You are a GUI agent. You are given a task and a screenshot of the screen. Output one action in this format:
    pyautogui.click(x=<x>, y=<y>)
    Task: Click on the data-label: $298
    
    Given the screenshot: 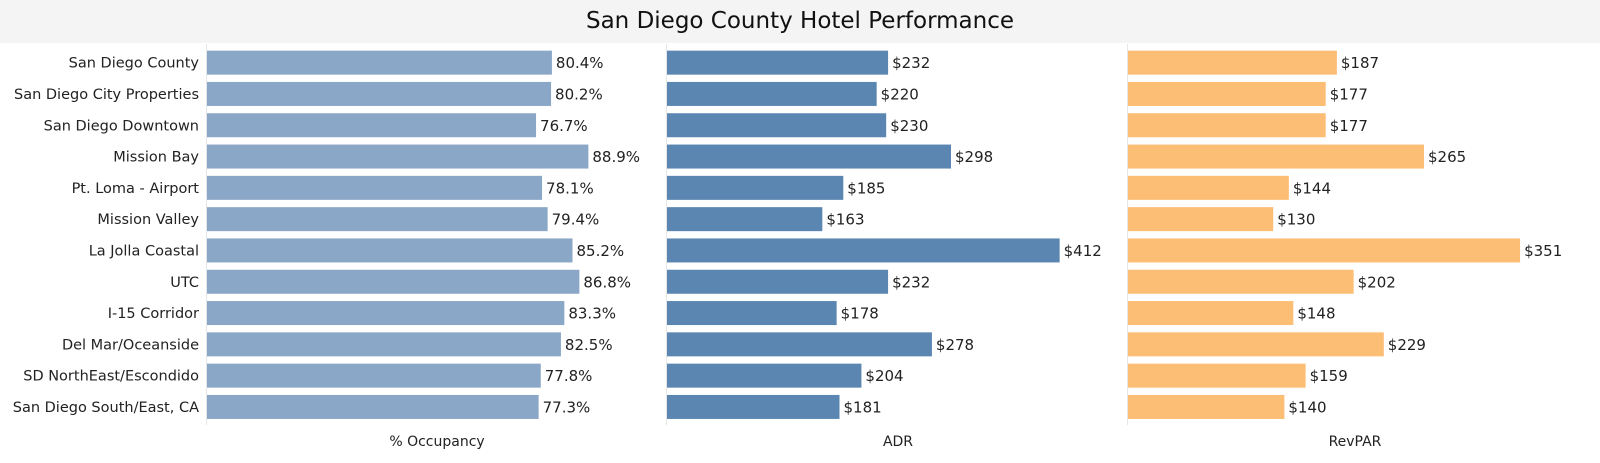 What is the action you would take?
    pyautogui.click(x=974, y=157)
    